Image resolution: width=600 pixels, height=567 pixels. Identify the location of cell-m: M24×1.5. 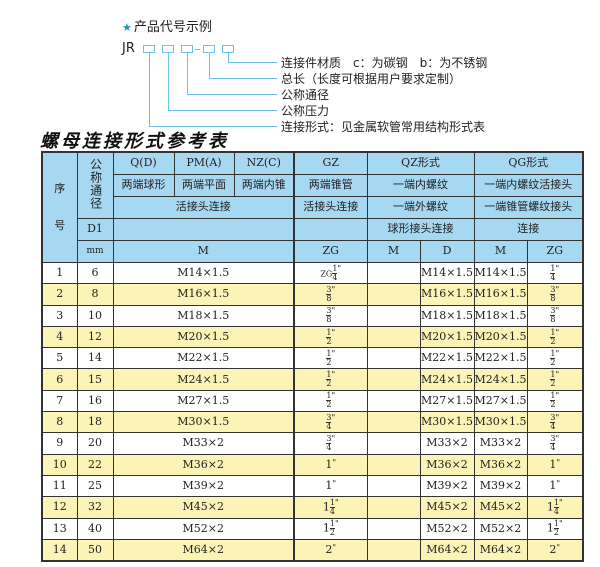
(203, 379).